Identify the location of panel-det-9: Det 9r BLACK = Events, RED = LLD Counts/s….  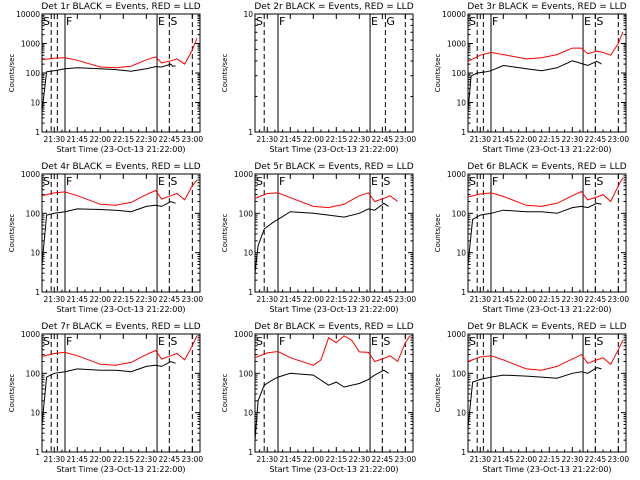
(531, 398).